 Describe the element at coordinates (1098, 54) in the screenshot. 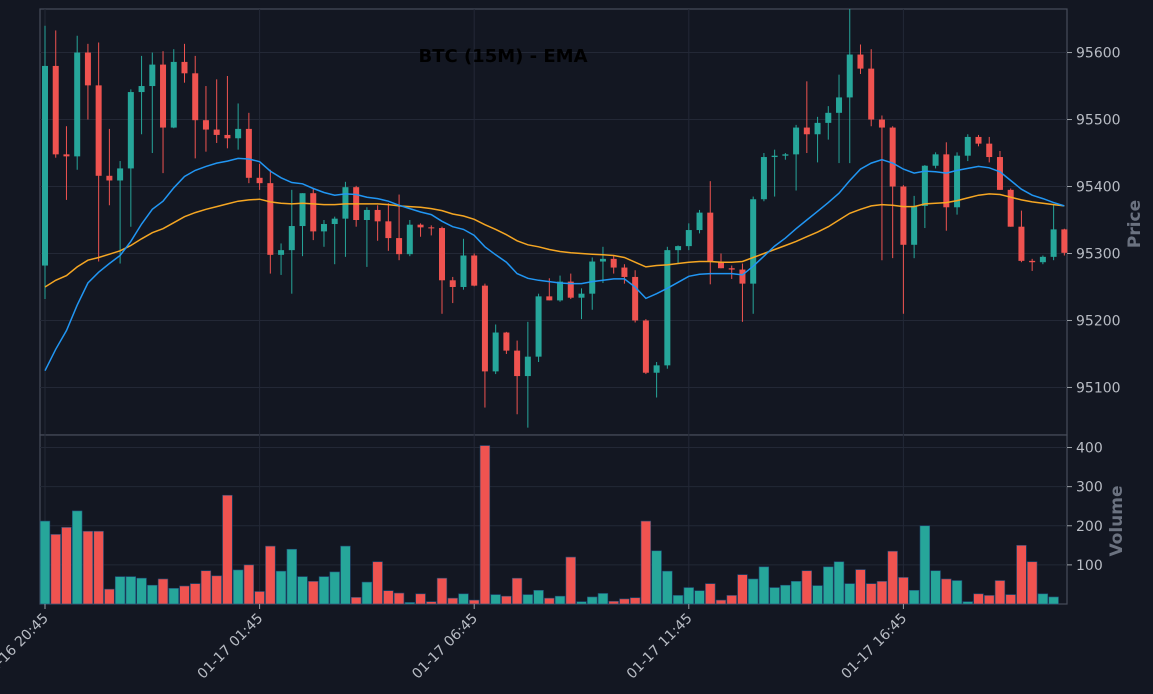

I see `price-tick-label: 95600` at that location.